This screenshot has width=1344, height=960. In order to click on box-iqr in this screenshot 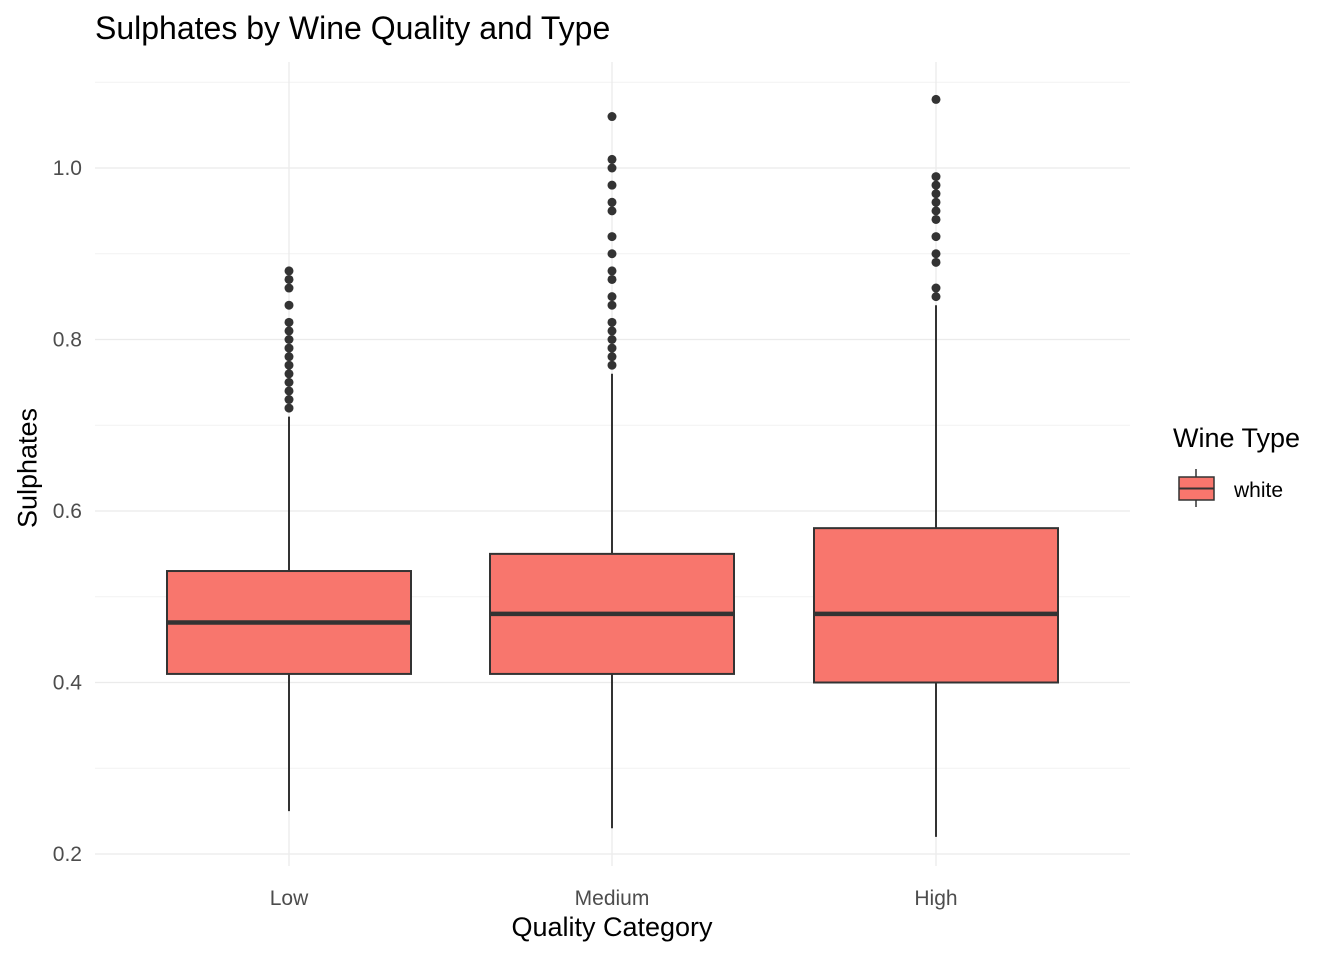, I will do `click(936, 605)`.